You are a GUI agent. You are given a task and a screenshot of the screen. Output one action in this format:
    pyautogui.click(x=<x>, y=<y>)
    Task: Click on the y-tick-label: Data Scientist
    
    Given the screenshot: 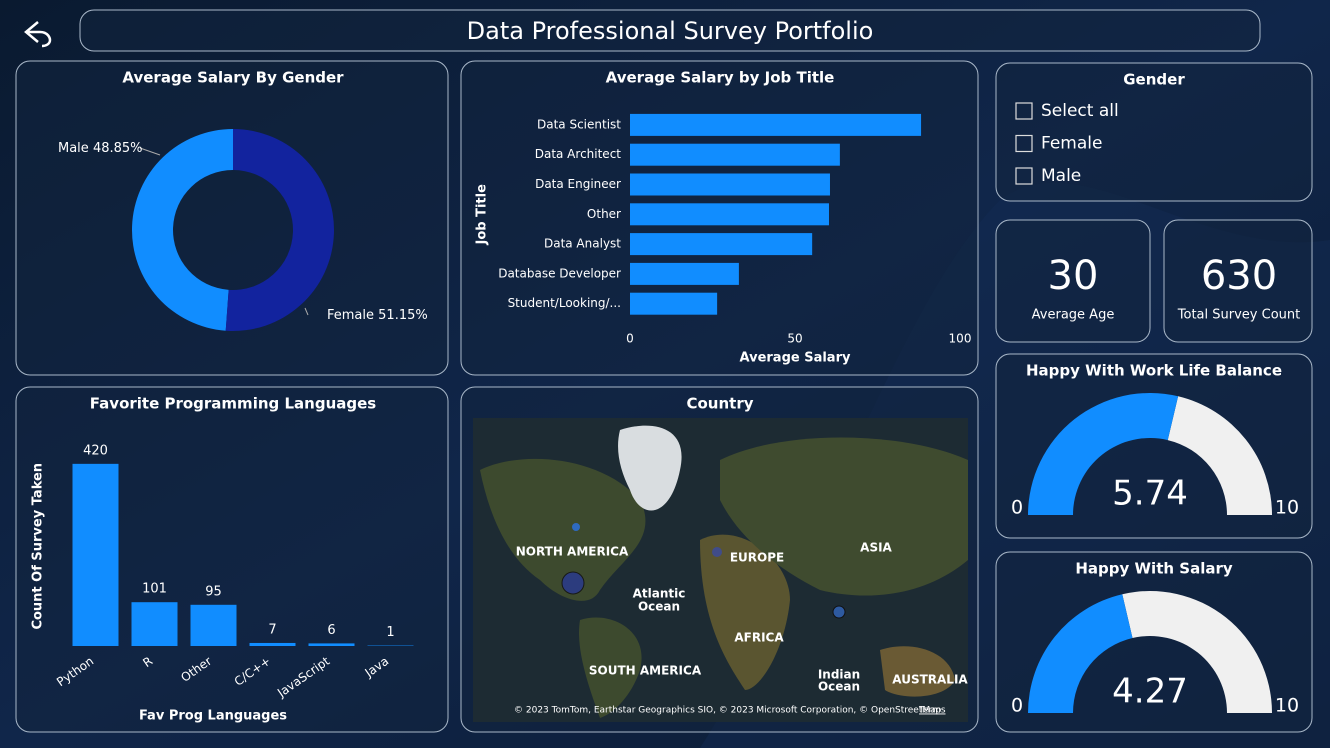 What is the action you would take?
    pyautogui.click(x=579, y=124)
    